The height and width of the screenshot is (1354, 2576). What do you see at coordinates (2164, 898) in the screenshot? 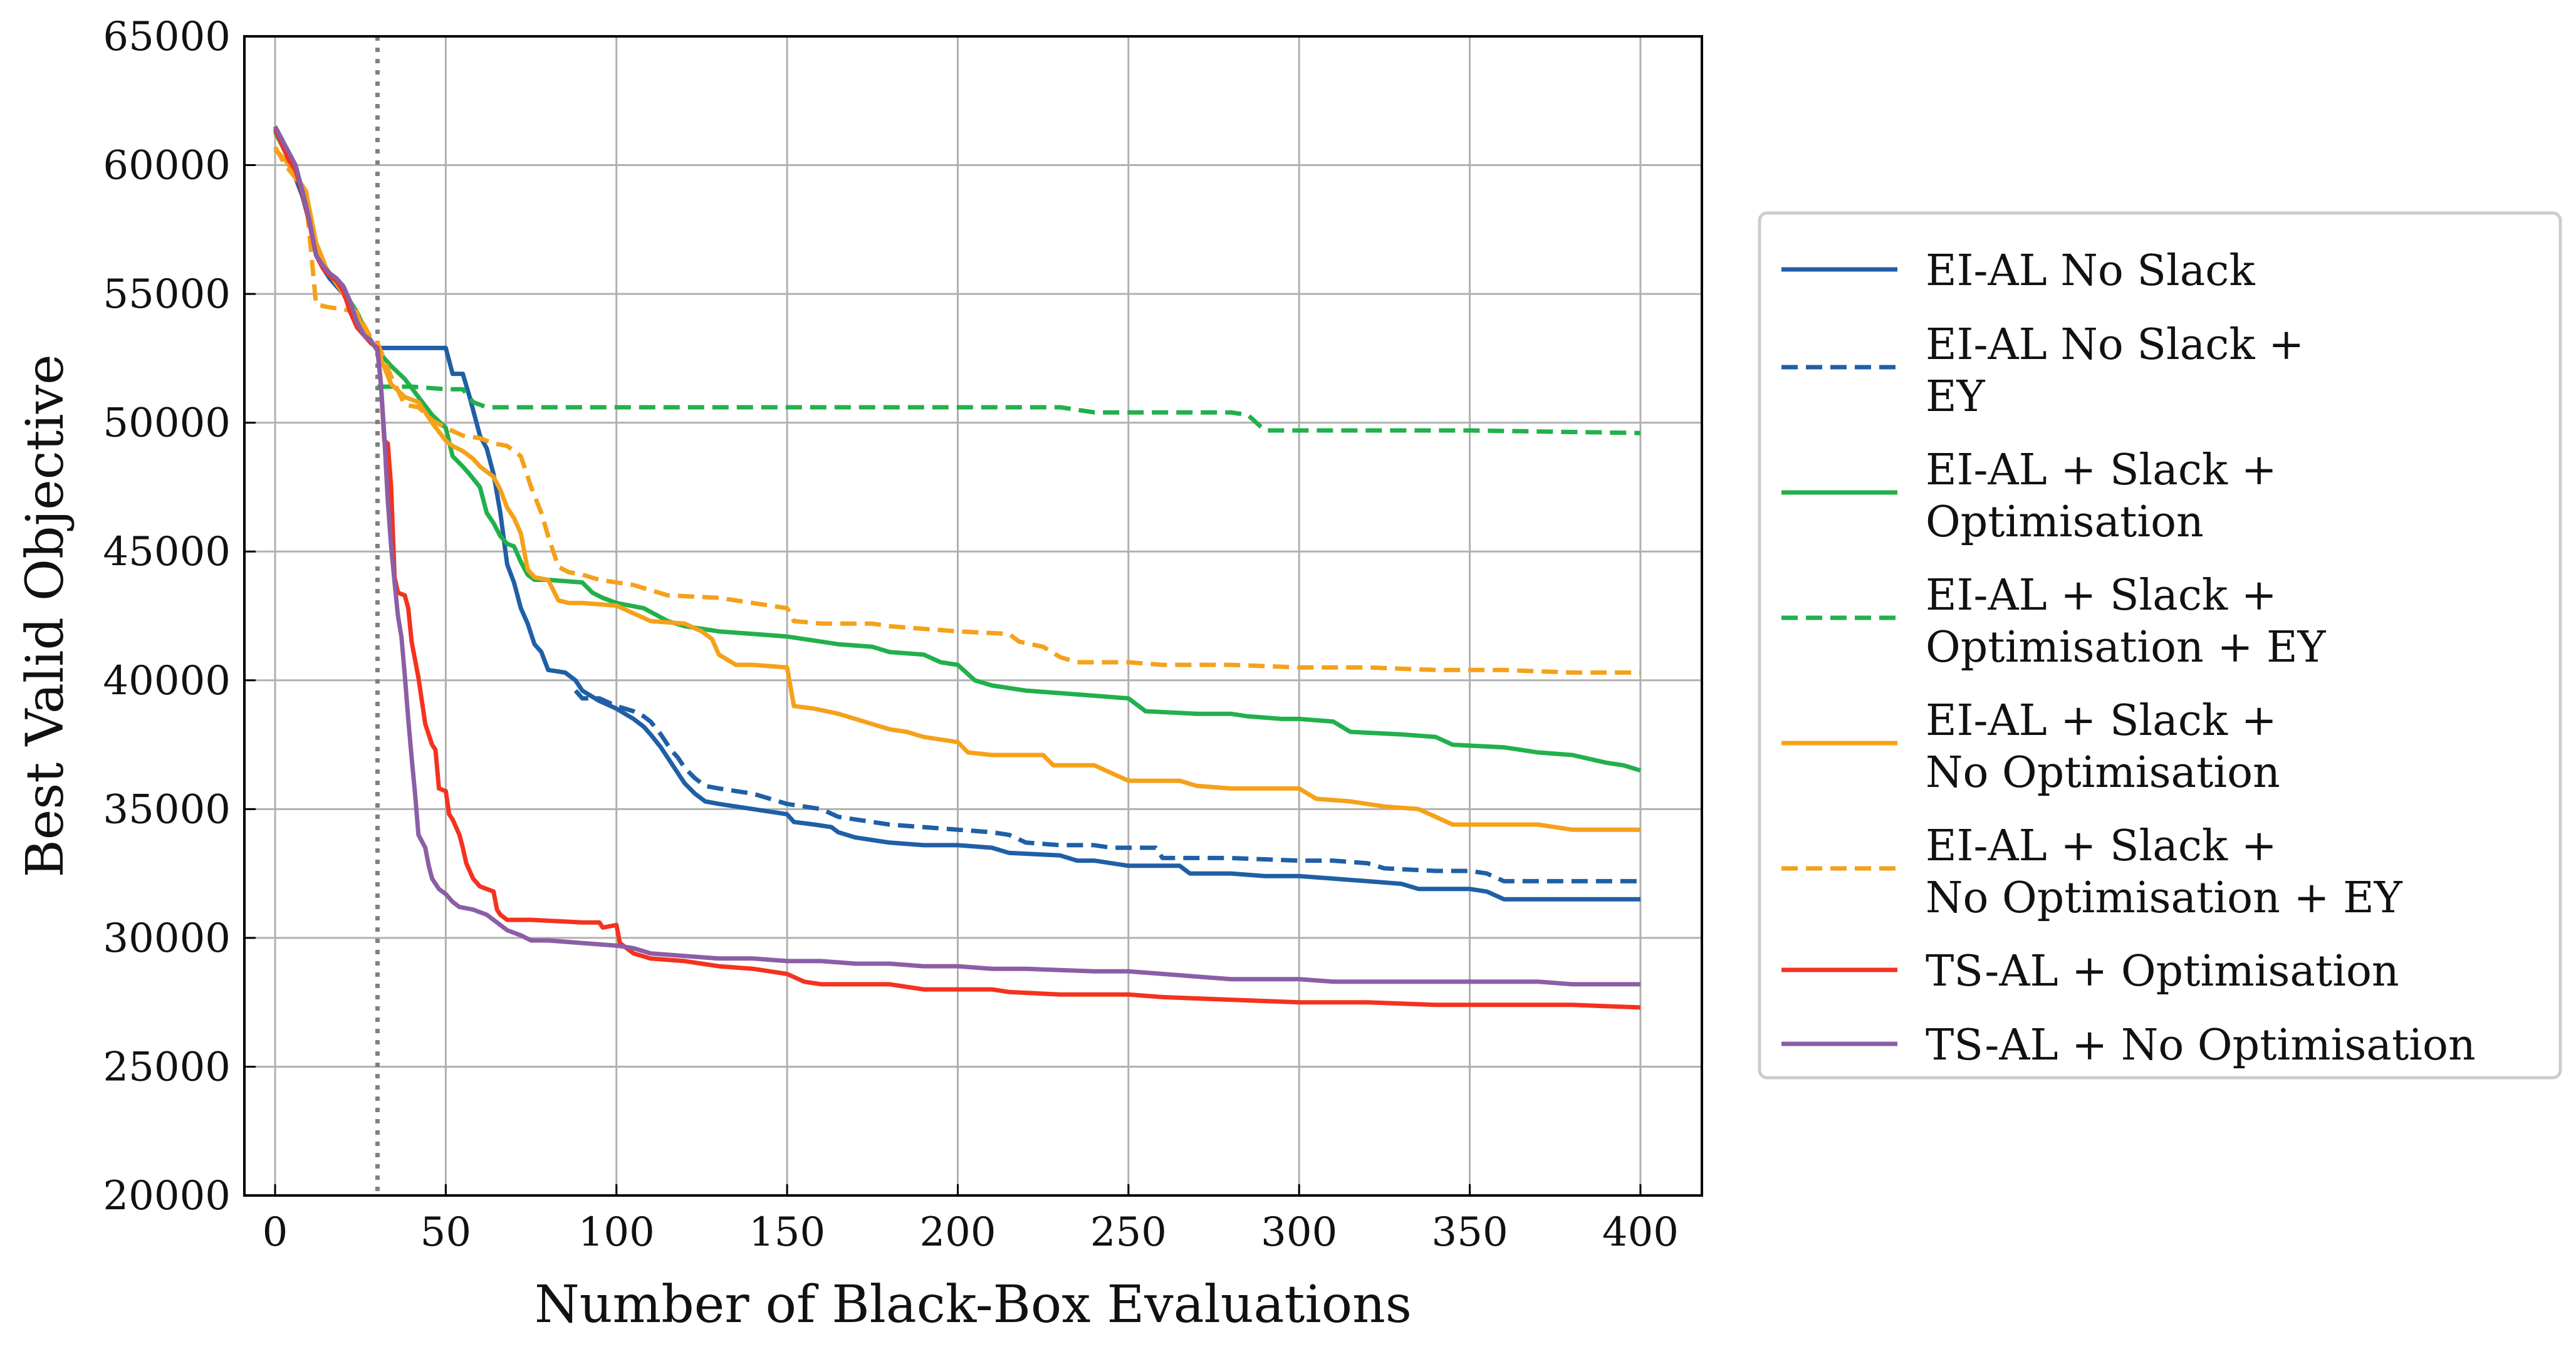
I see `legend-label-6: No Optimisation + EY` at bounding box center [2164, 898].